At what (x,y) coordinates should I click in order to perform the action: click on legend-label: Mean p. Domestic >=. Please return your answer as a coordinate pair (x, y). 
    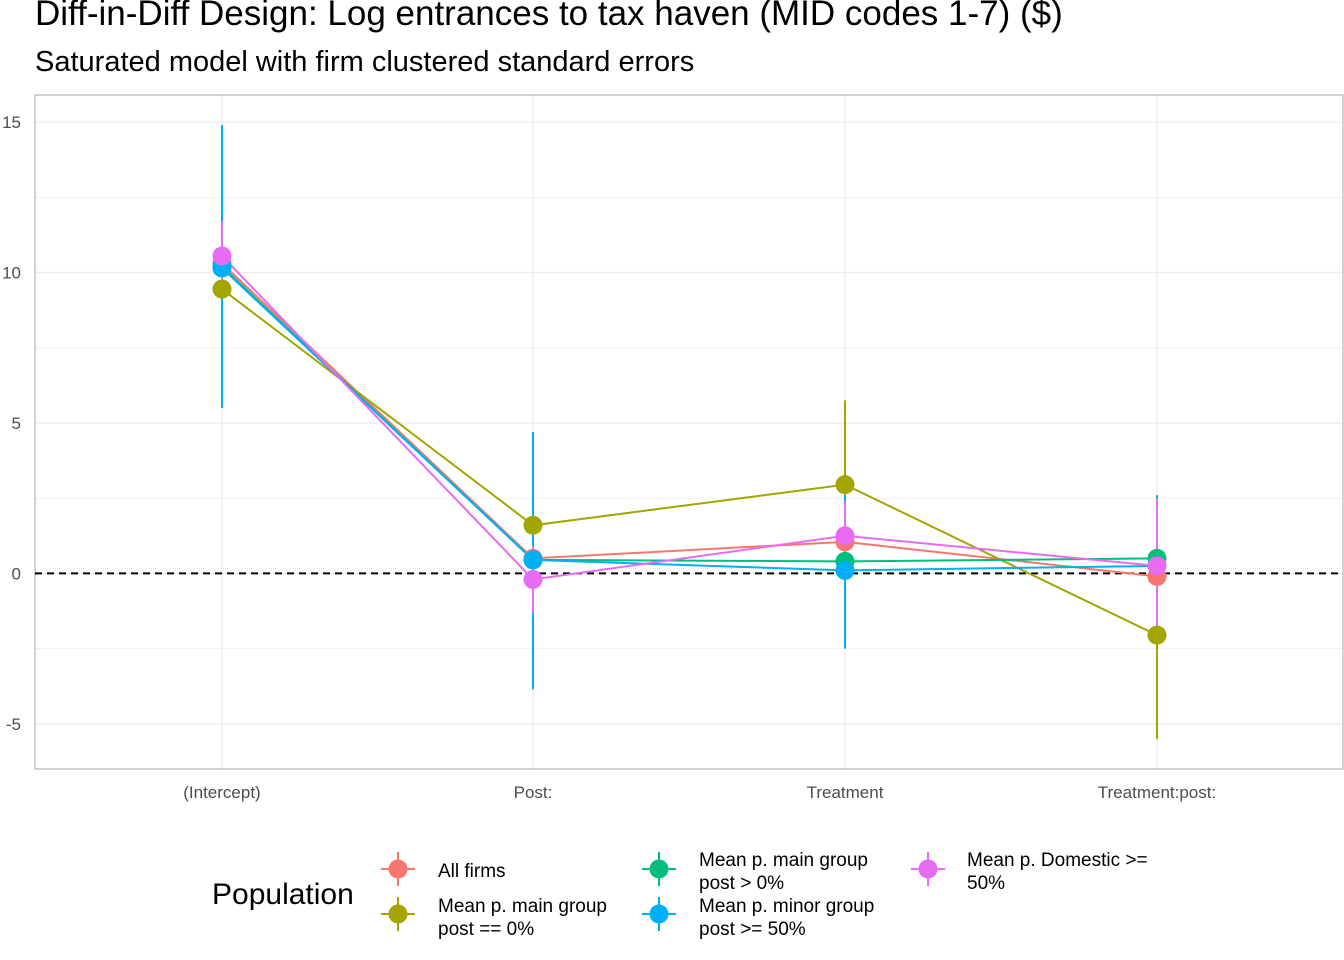
    Looking at the image, I should click on (1057, 860).